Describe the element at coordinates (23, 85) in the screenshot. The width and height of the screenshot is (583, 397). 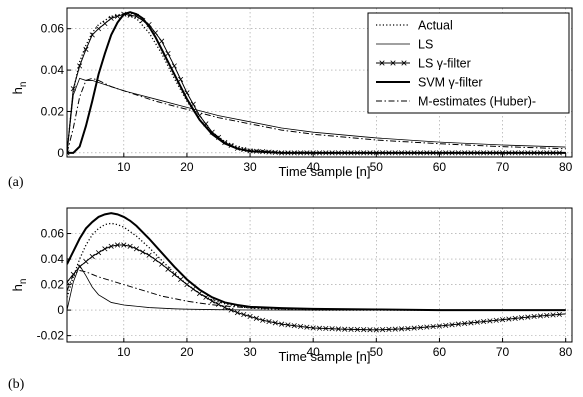
I see `y-axis-label-subscript: n` at that location.